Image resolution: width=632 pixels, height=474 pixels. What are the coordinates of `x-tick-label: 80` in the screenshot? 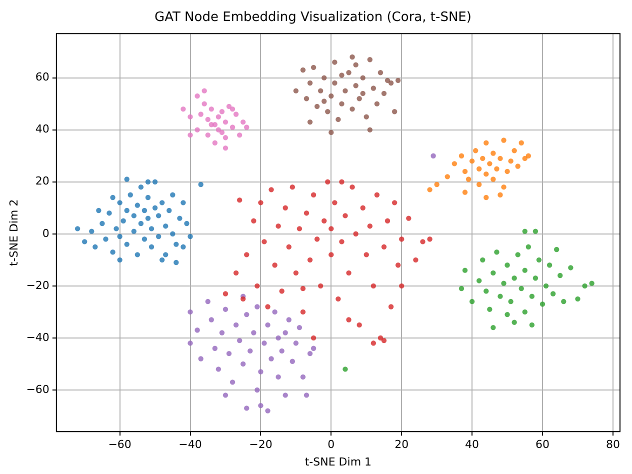 It's located at (613, 445).